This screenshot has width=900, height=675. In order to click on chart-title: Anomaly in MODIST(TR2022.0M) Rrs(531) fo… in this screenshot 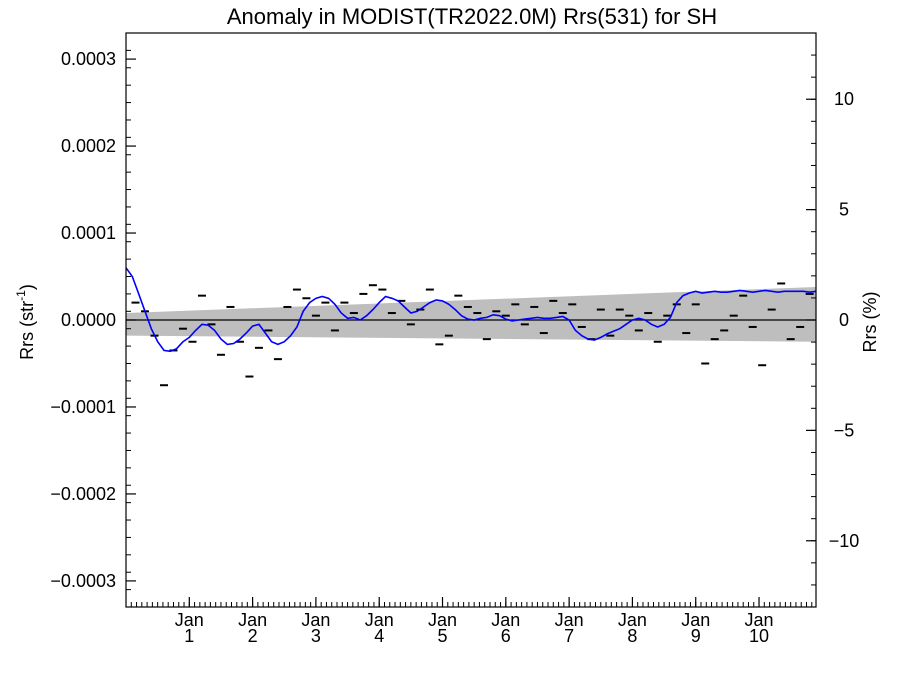, I will do `click(472, 16)`.